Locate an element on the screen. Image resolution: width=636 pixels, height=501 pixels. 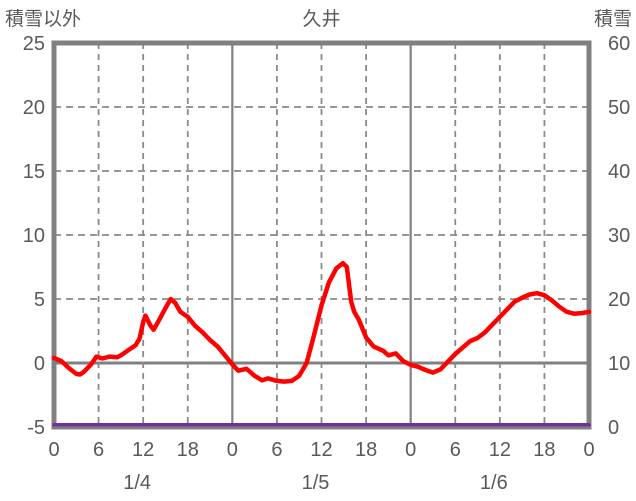
right-axis-tick-20: 20 is located at coordinates (619, 300).